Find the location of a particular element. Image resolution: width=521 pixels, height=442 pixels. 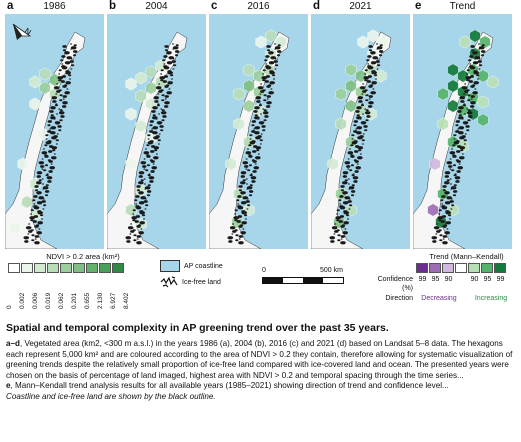

ndvi-swatch is located at coordinates (66, 268).